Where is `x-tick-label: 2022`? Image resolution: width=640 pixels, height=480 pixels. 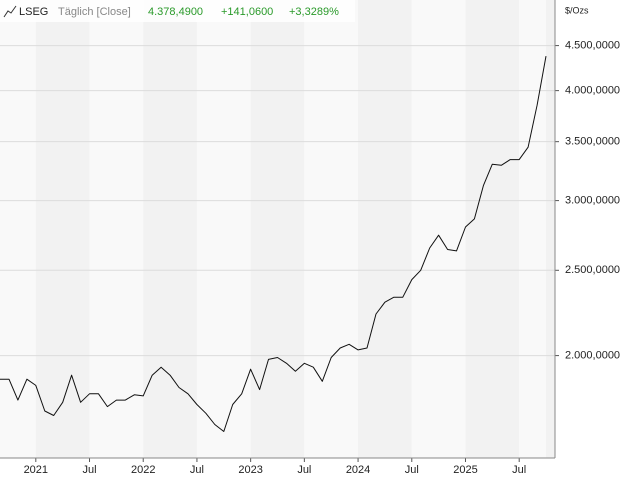 x-tick-label: 2022 is located at coordinates (143, 470).